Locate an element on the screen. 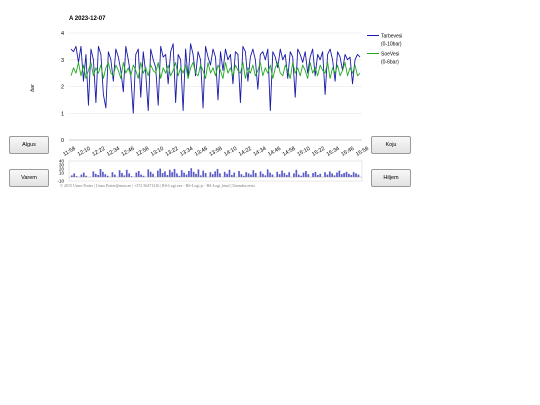 The width and height of the screenshot is (540, 405). y-tick-label: 0 is located at coordinates (62, 141).